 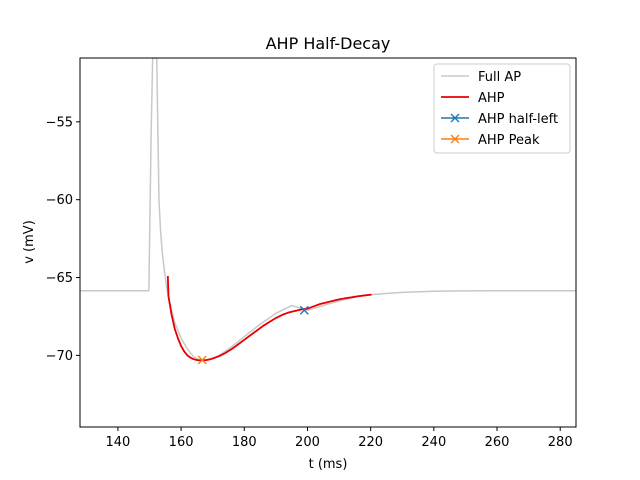 What do you see at coordinates (181, 442) in the screenshot?
I see `x-tick-label: 160` at bounding box center [181, 442].